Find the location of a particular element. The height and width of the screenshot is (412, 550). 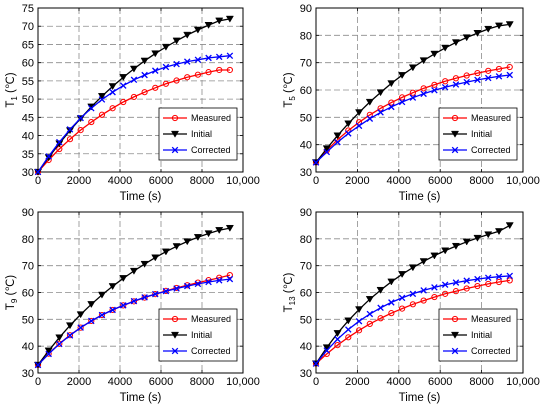

series-corrected is located at coordinates (413, 319).